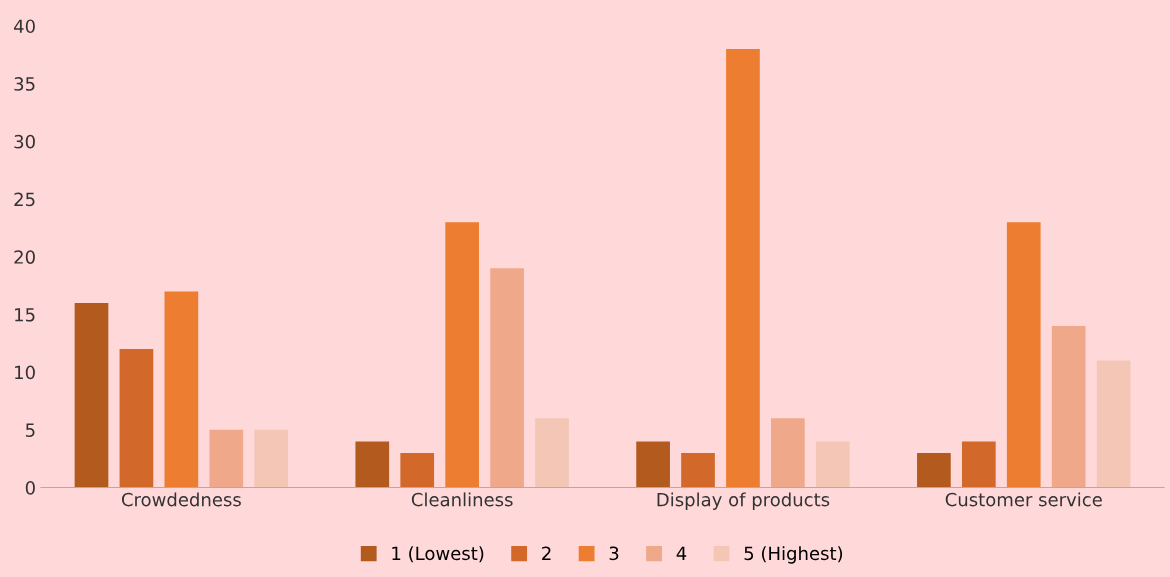 This screenshot has width=1170, height=577. What do you see at coordinates (24, 26) in the screenshot?
I see `y-tick-label: 40` at bounding box center [24, 26].